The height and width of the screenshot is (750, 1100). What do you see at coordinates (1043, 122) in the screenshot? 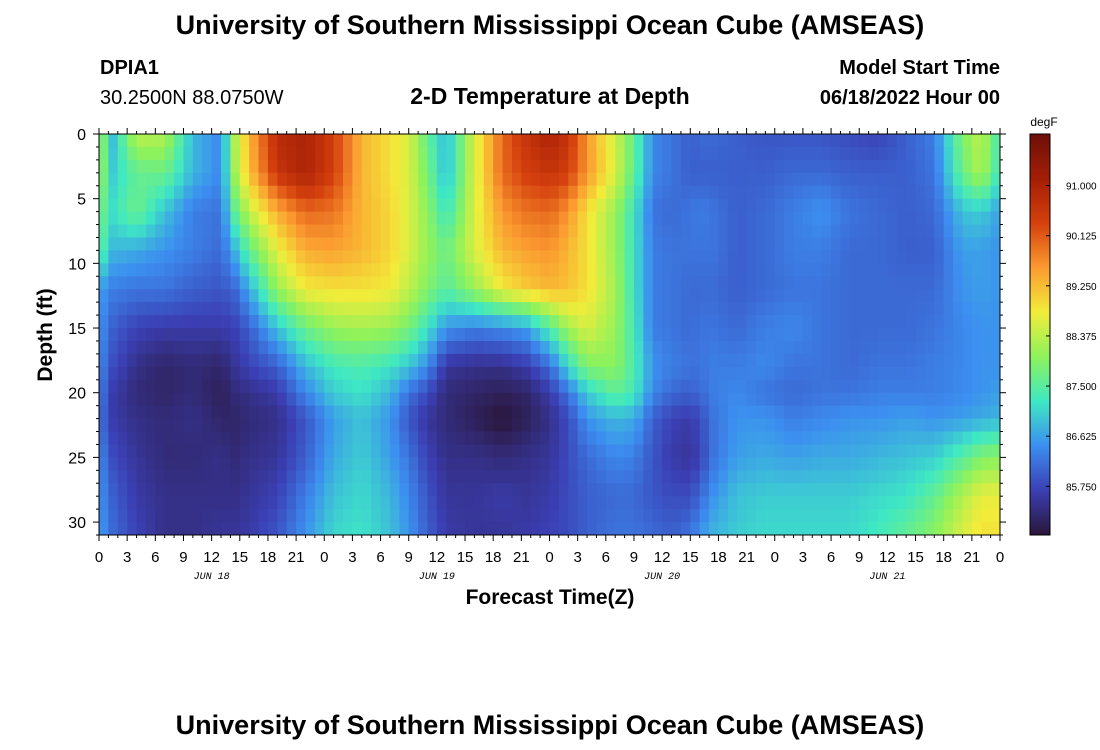
I see `colorbar-unit: degF` at bounding box center [1043, 122].